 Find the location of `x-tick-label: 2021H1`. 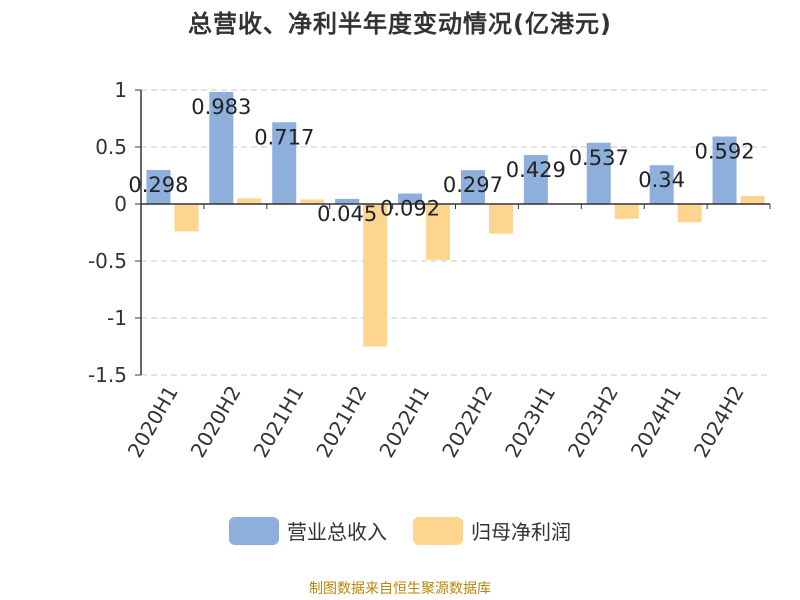

x-tick-label: 2021H1 is located at coordinates (278, 422).